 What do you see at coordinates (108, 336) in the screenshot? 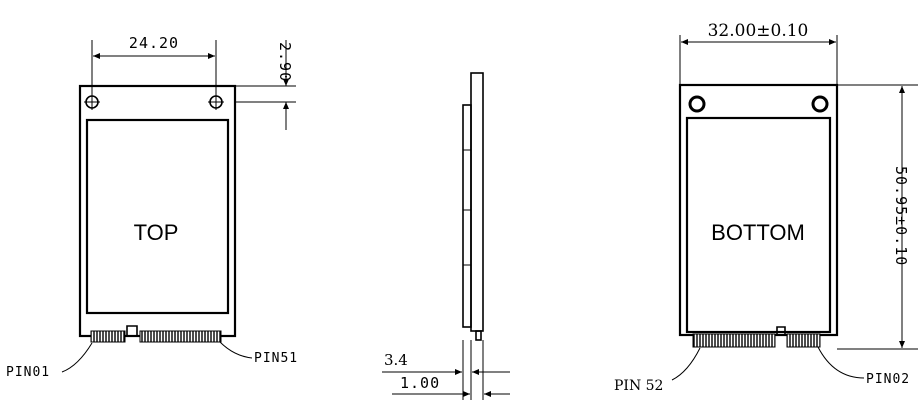
I see `top-pins-left` at bounding box center [108, 336].